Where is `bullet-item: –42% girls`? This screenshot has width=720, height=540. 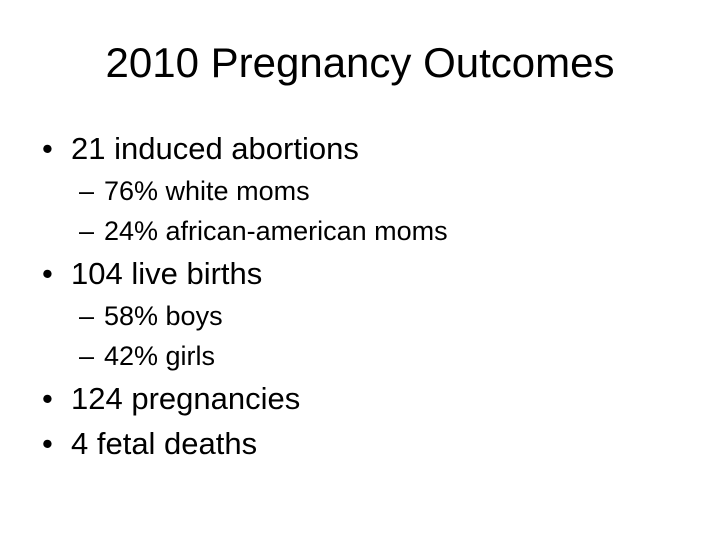 bullet-item: –42% girls is located at coordinates (360, 356).